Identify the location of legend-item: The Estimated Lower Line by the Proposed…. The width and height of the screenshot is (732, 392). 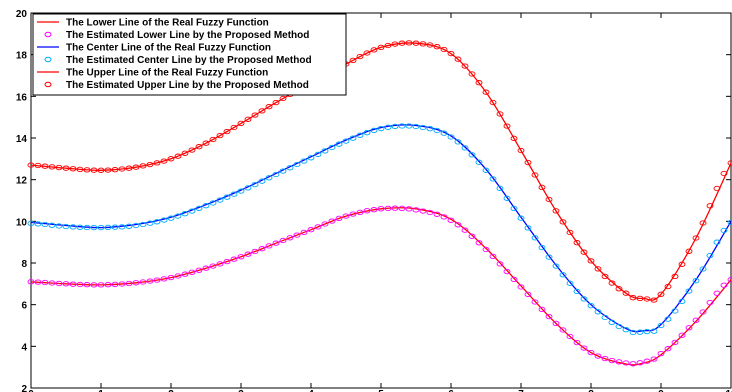
(176, 35).